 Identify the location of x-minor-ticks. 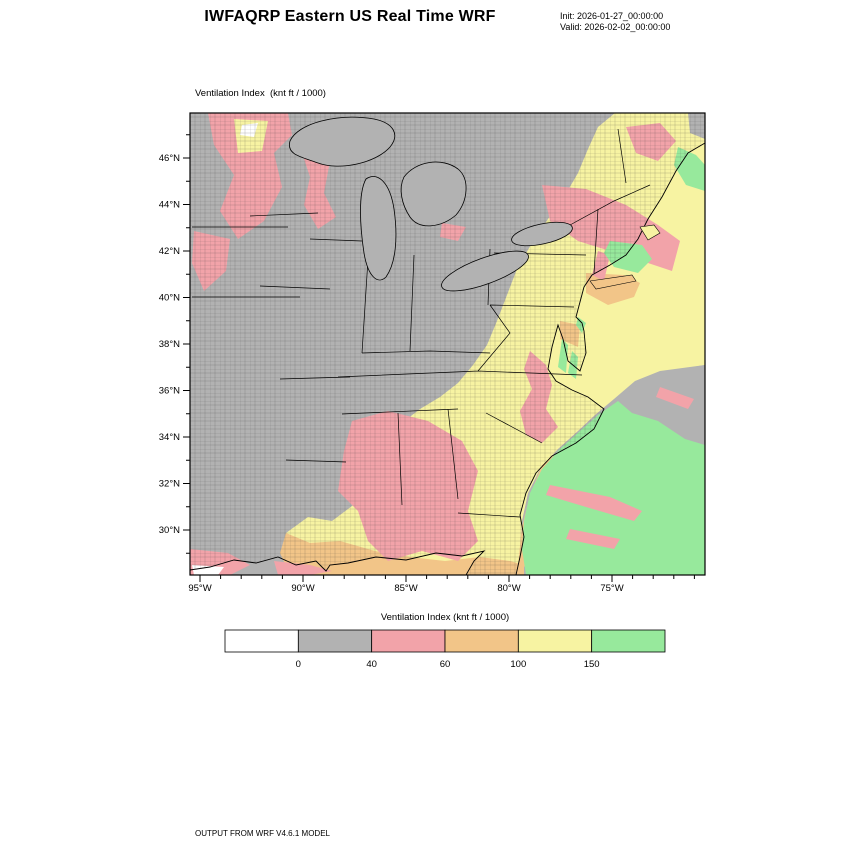
(457, 577).